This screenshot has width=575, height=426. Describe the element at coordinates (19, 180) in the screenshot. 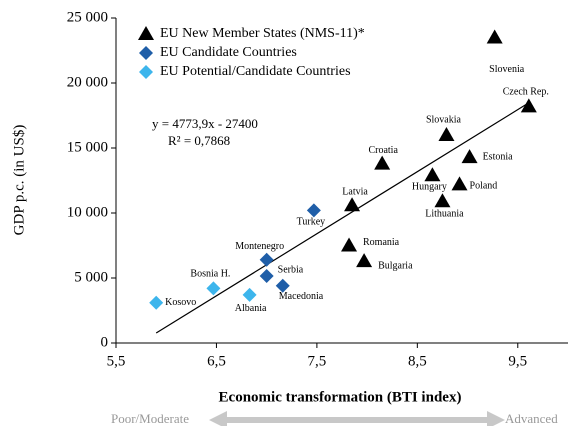

I see `y-axis-label: GDP p.c. (in US$)` at that location.